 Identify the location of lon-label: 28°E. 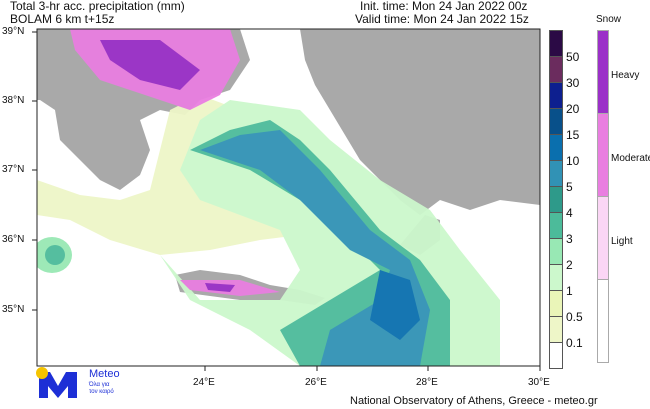
(427, 382).